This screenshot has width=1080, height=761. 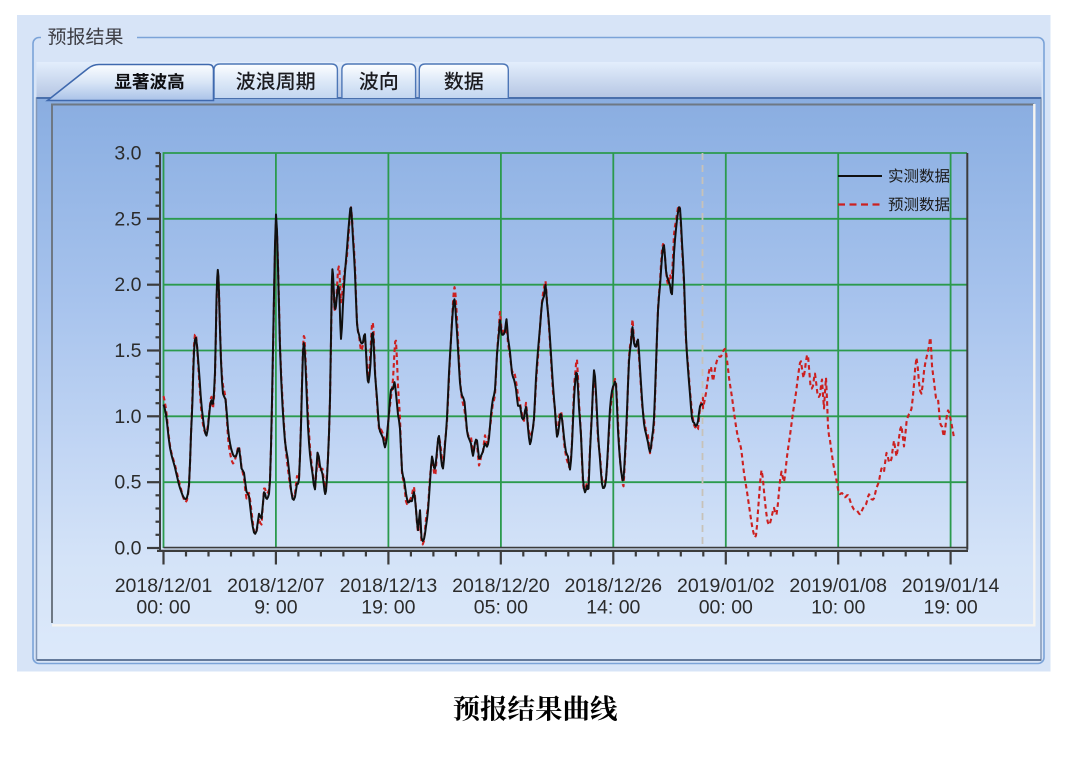 I want to click on svg-text: 2018/12/13, so click(x=389, y=586).